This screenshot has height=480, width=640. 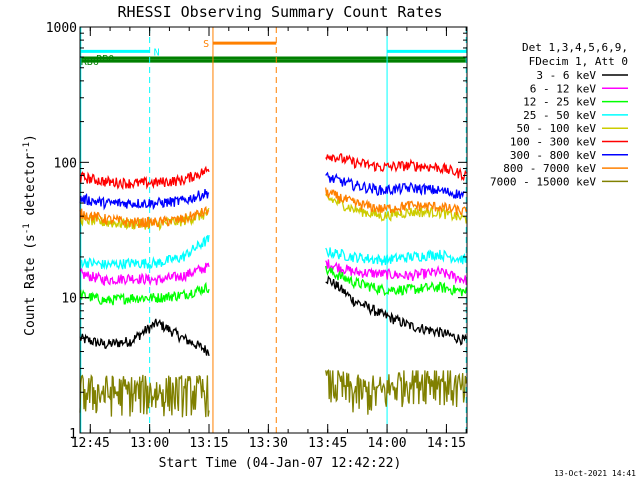 I want to click on footer-date: 13-Oct-2021 14:41, so click(x=595, y=473).